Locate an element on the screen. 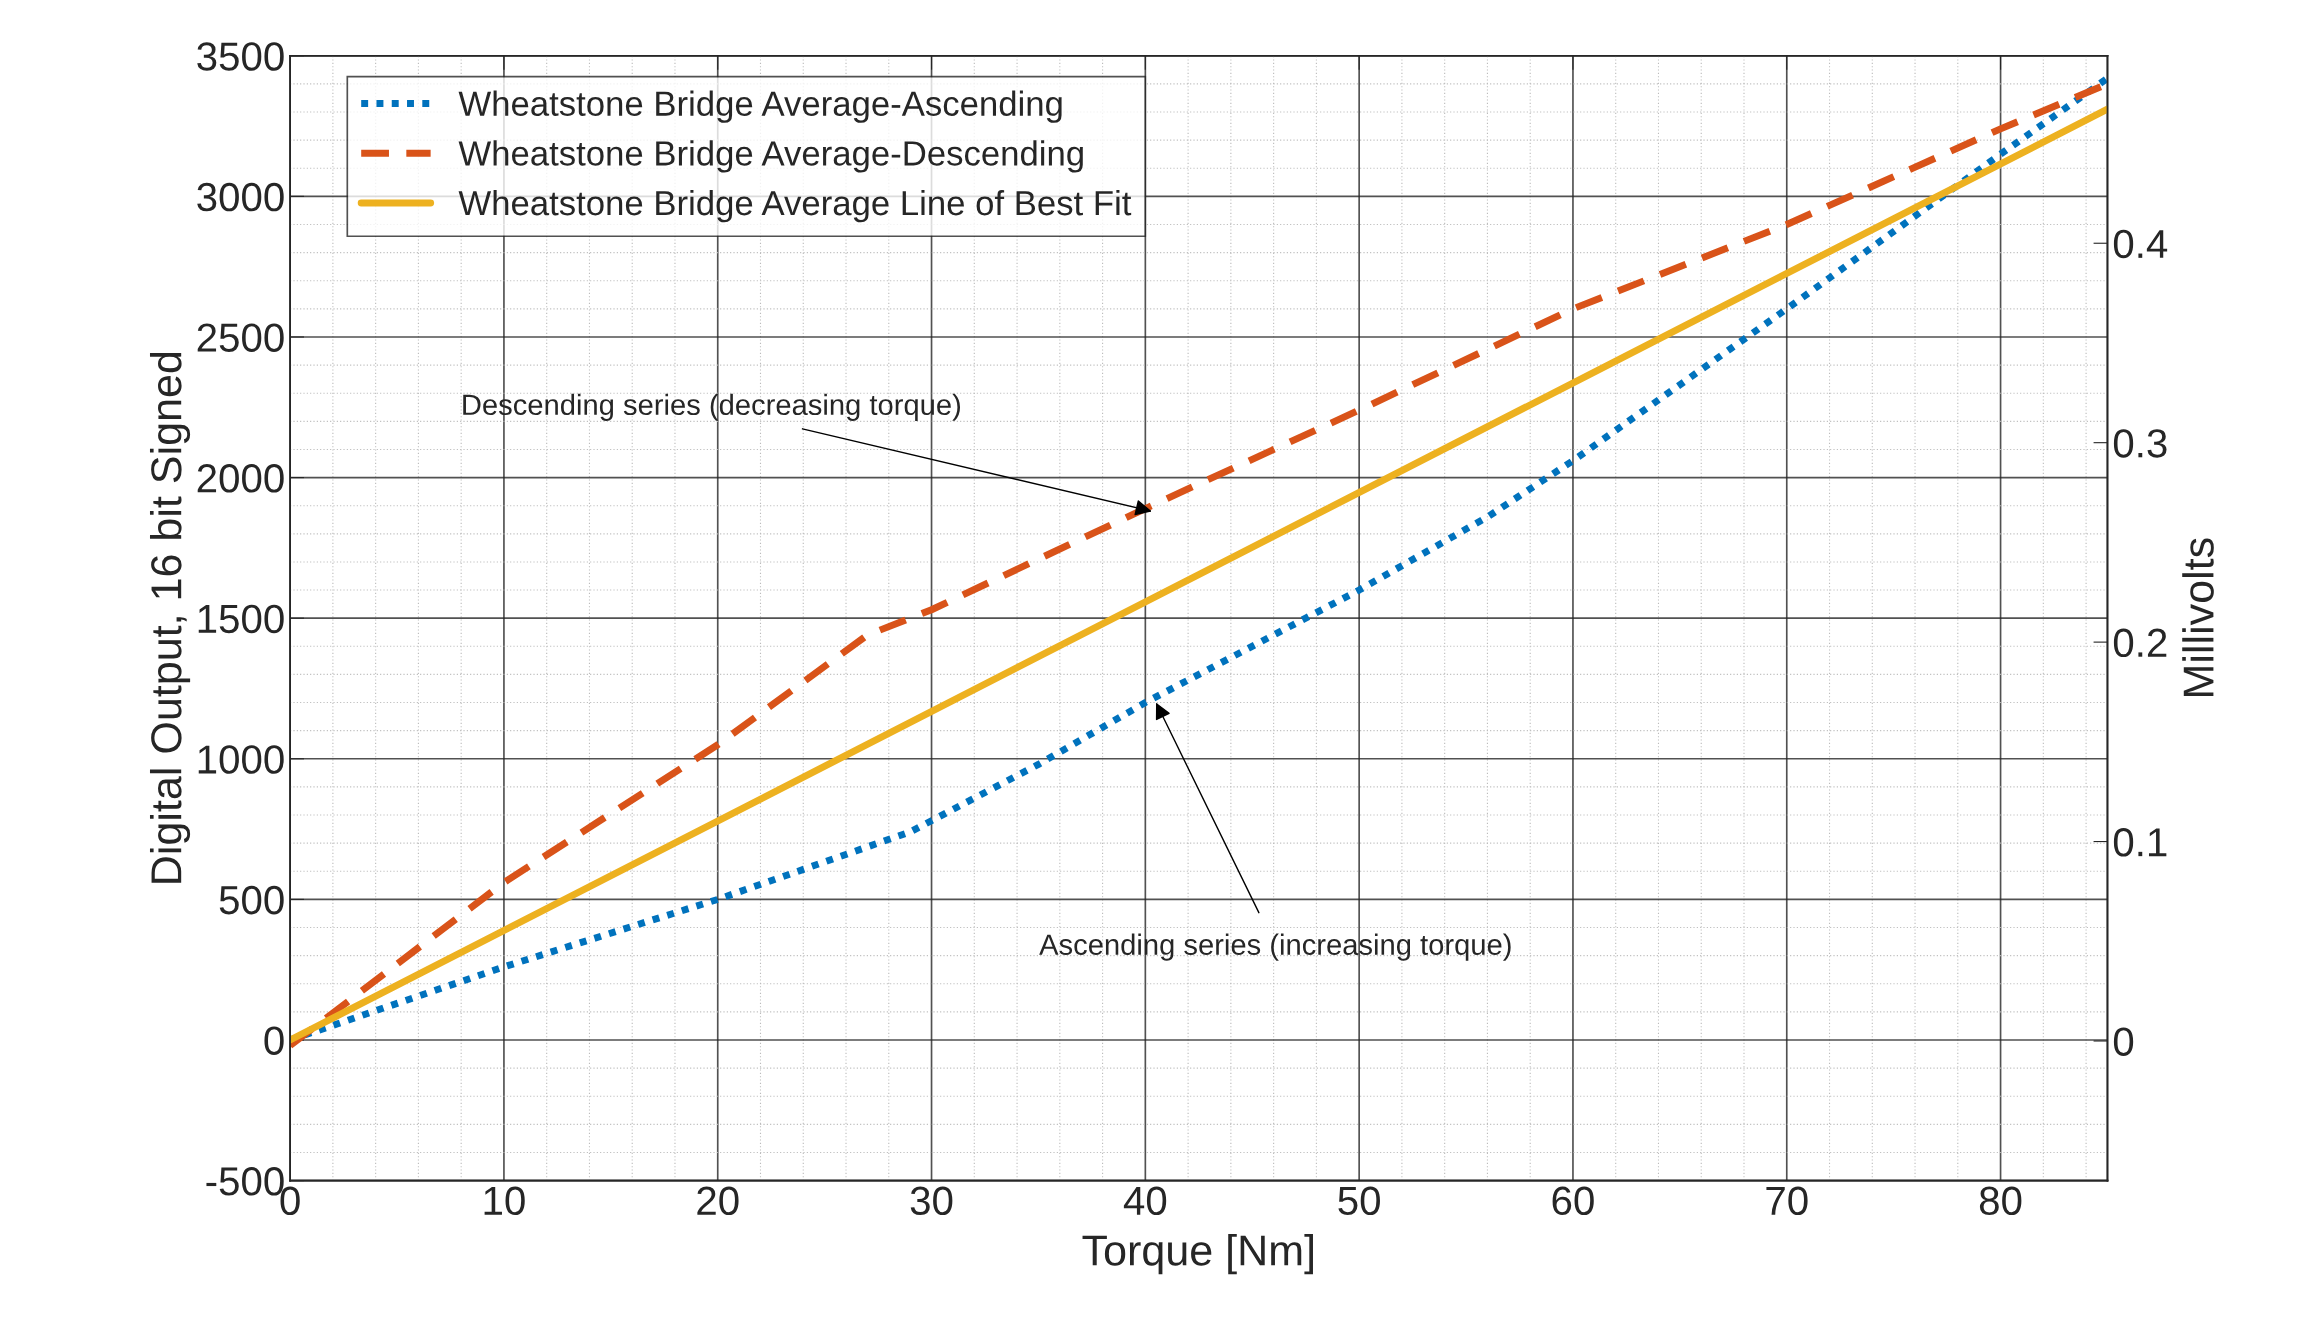 This screenshot has height=1328, width=2321. legend-label: Wheatstone Bridge Average-Descending is located at coordinates (770, 156).